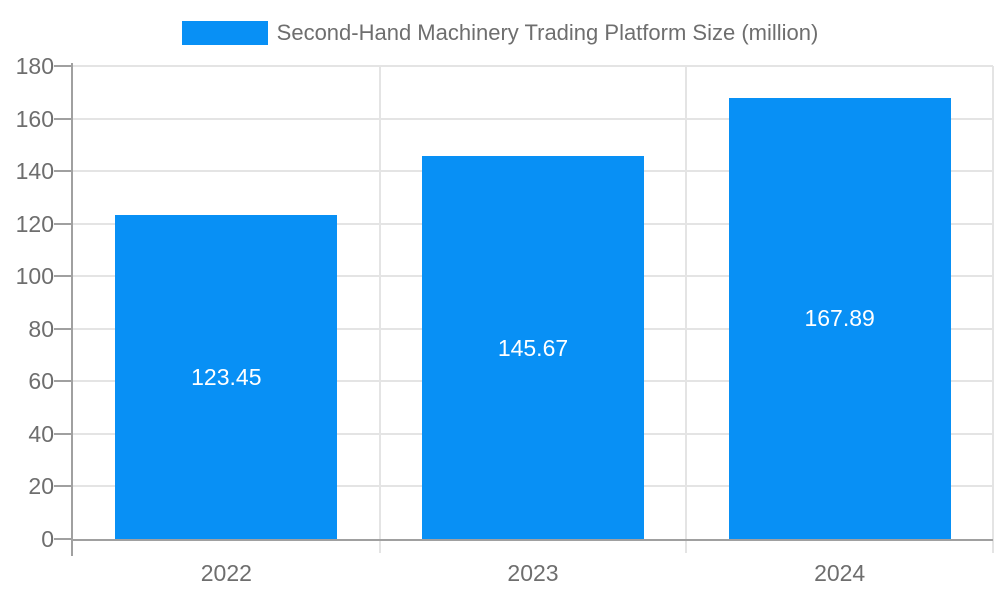 The height and width of the screenshot is (600, 1000). I want to click on y-tick-label: 0, so click(47, 539).